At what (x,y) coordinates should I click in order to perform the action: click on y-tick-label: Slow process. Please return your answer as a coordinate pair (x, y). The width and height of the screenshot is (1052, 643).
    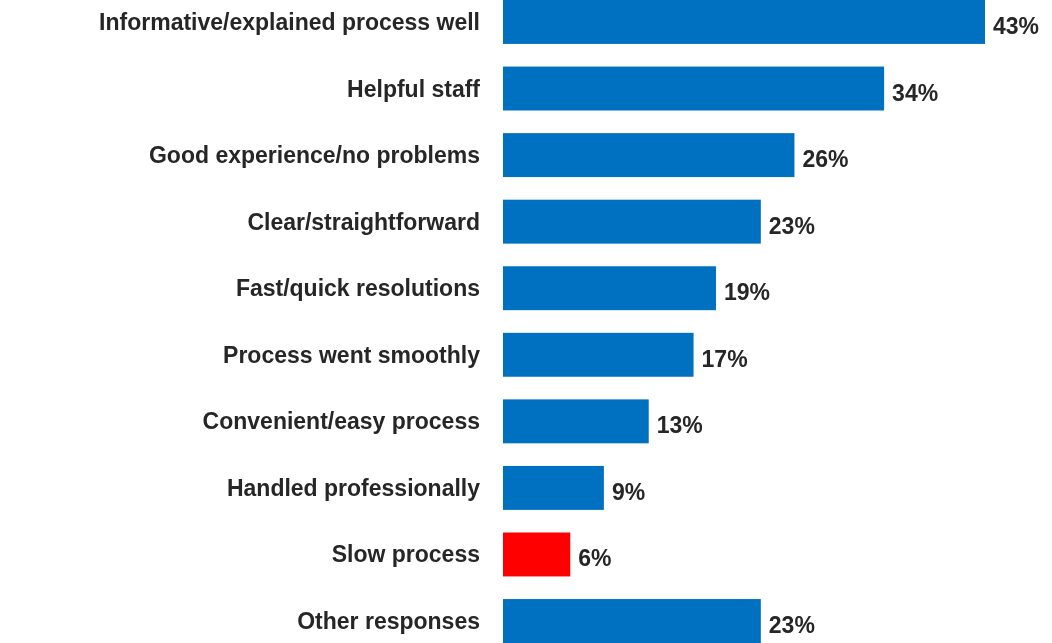
    Looking at the image, I should click on (405, 554).